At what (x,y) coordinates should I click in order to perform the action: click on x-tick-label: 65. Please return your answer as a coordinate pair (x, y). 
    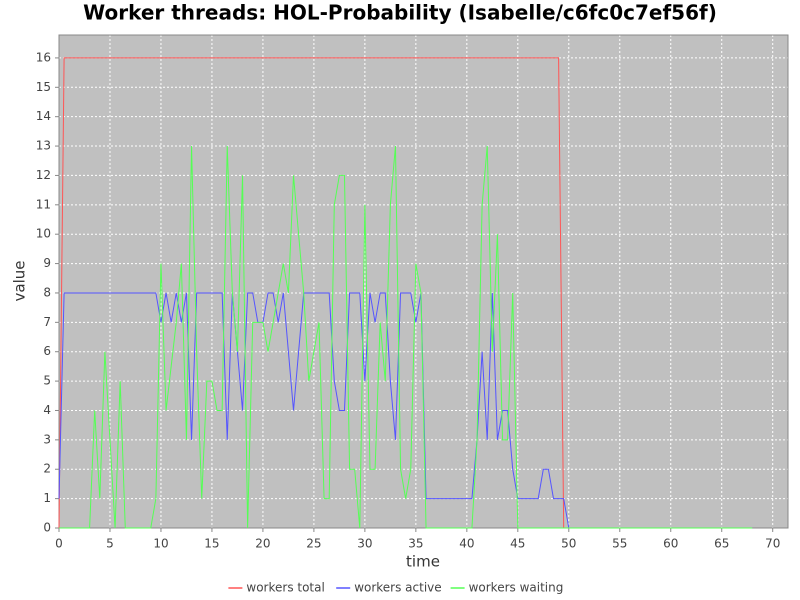
    Looking at the image, I should click on (721, 544).